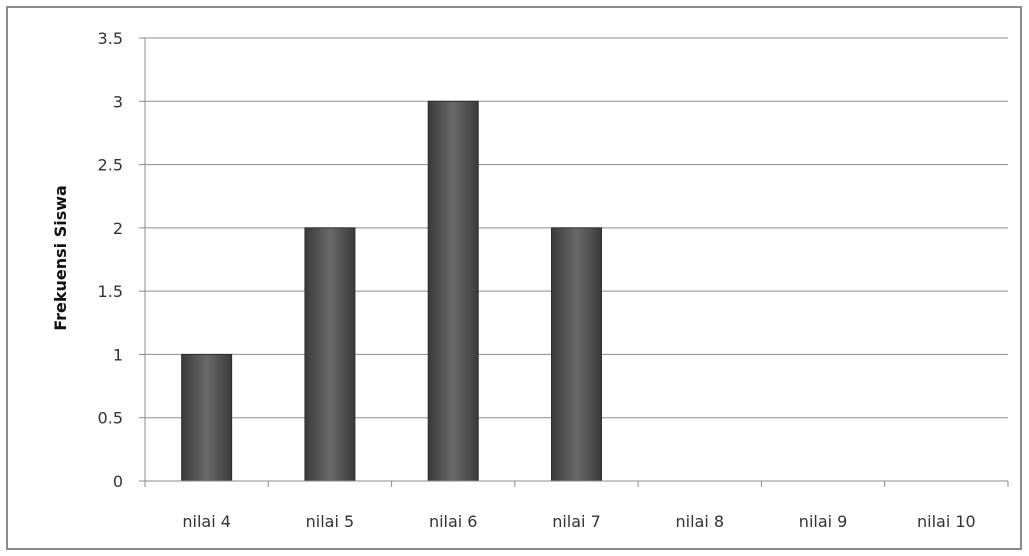 The height and width of the screenshot is (556, 1029). Describe the element at coordinates (118, 481) in the screenshot. I see `y-tick-label: 0` at that location.